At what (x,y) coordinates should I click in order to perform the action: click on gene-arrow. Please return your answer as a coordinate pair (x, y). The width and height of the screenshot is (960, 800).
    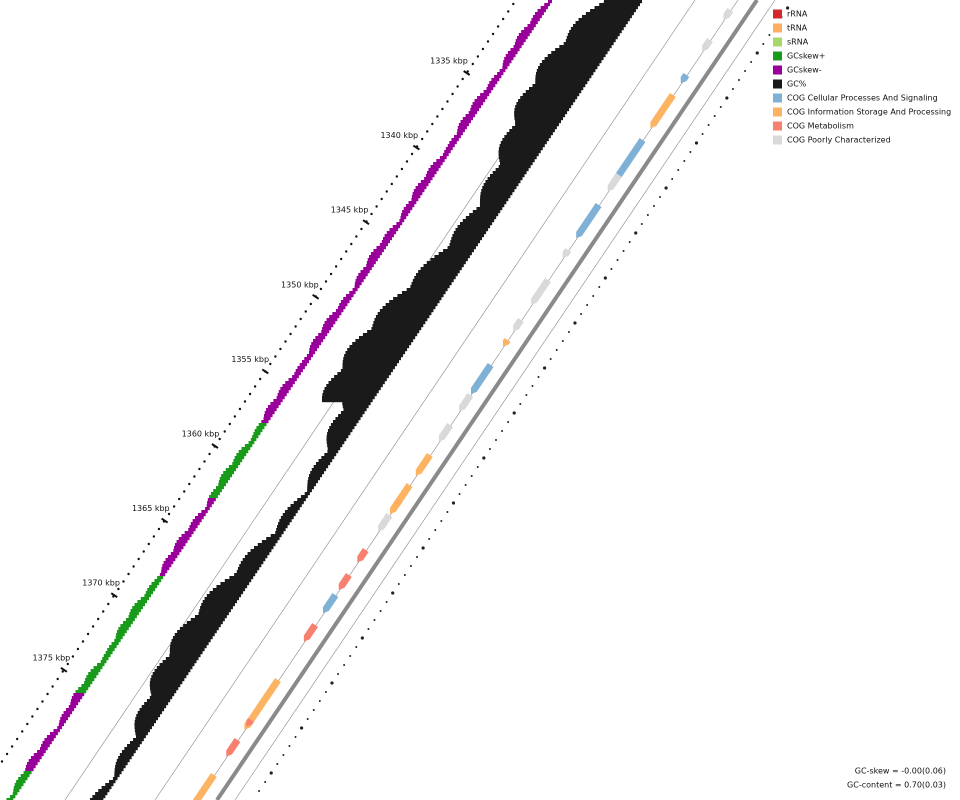
    Looking at the image, I should click on (330, 603).